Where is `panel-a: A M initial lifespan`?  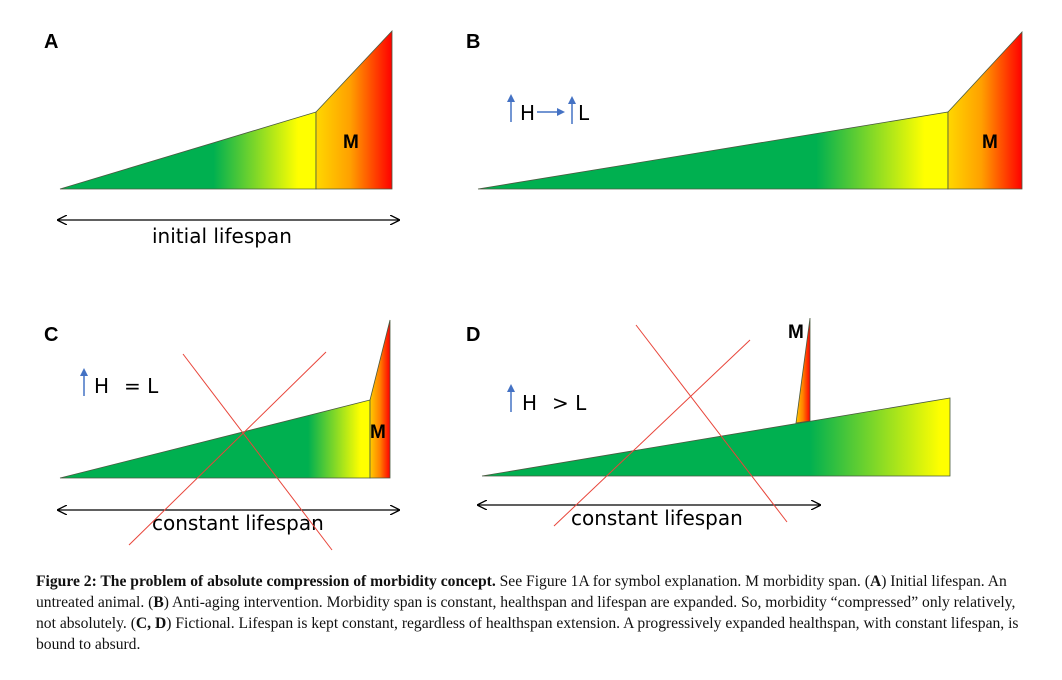 panel-a: A M initial lifespan is located at coordinates (221, 138).